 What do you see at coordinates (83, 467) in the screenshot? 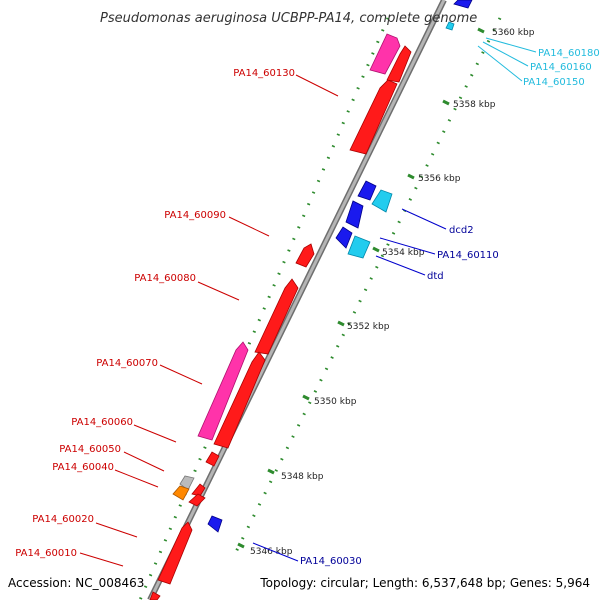
I see `gene-label: PA14_60040` at bounding box center [83, 467].